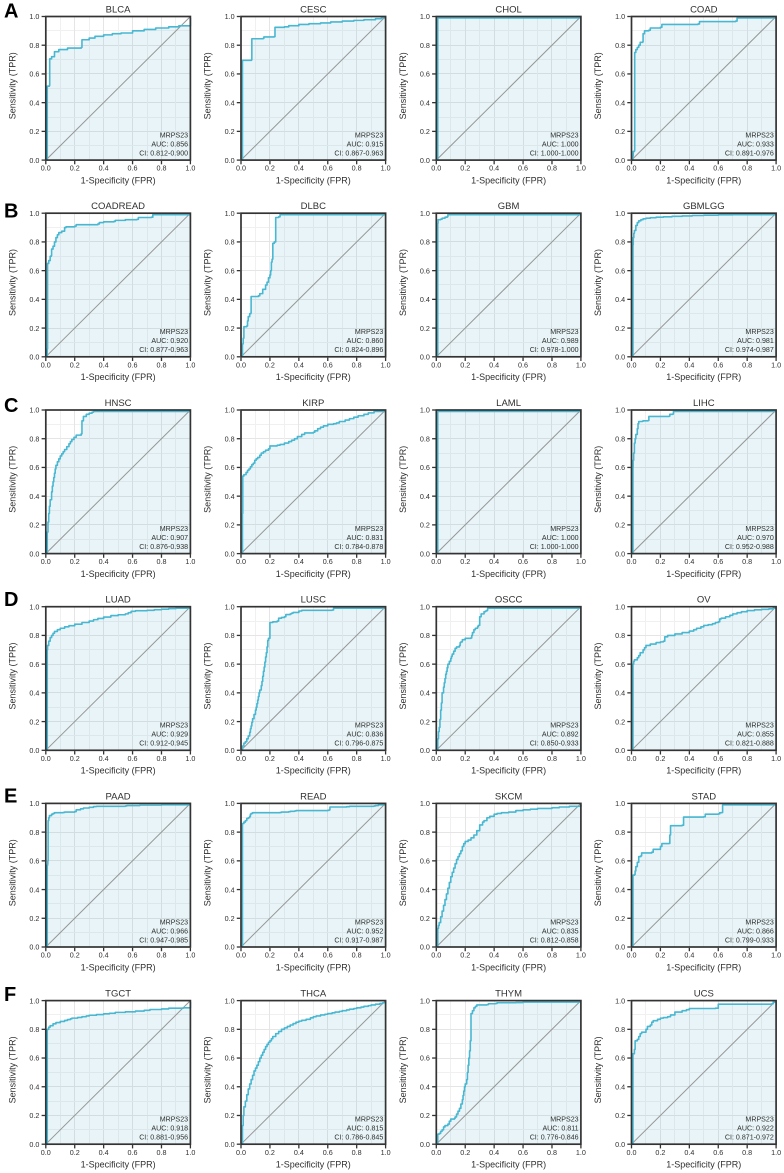 Image resolution: width=784 pixels, height=1173 pixels. What do you see at coordinates (749, 350) in the screenshot?
I see `svg-text: CI: 0.974-0.987` at bounding box center [749, 350].